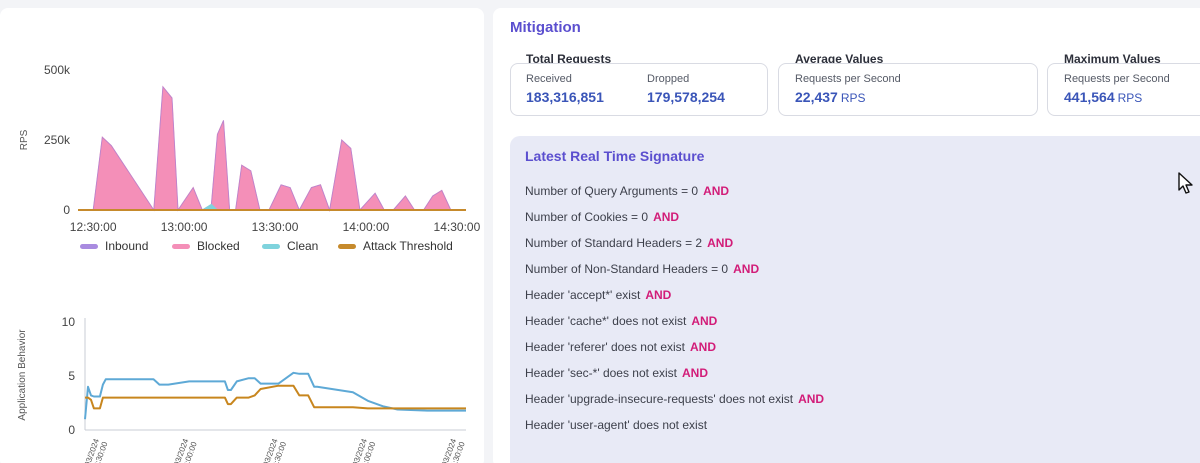 The height and width of the screenshot is (463, 1200). I want to click on behavior-y-tick: 0, so click(71, 430).